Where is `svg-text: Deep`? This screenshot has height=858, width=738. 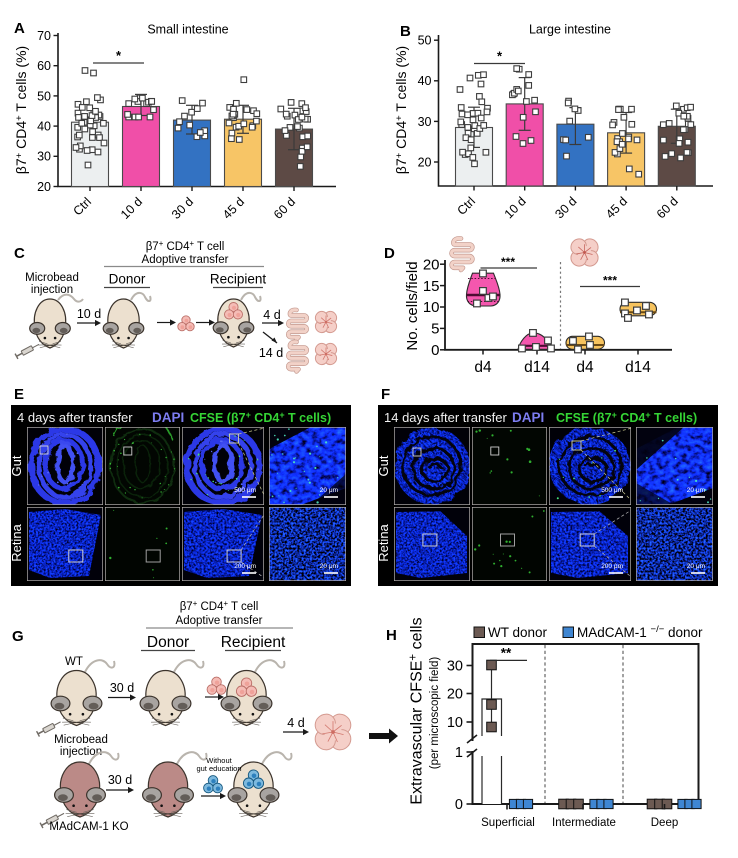 svg-text: Deep is located at coordinates (665, 823).